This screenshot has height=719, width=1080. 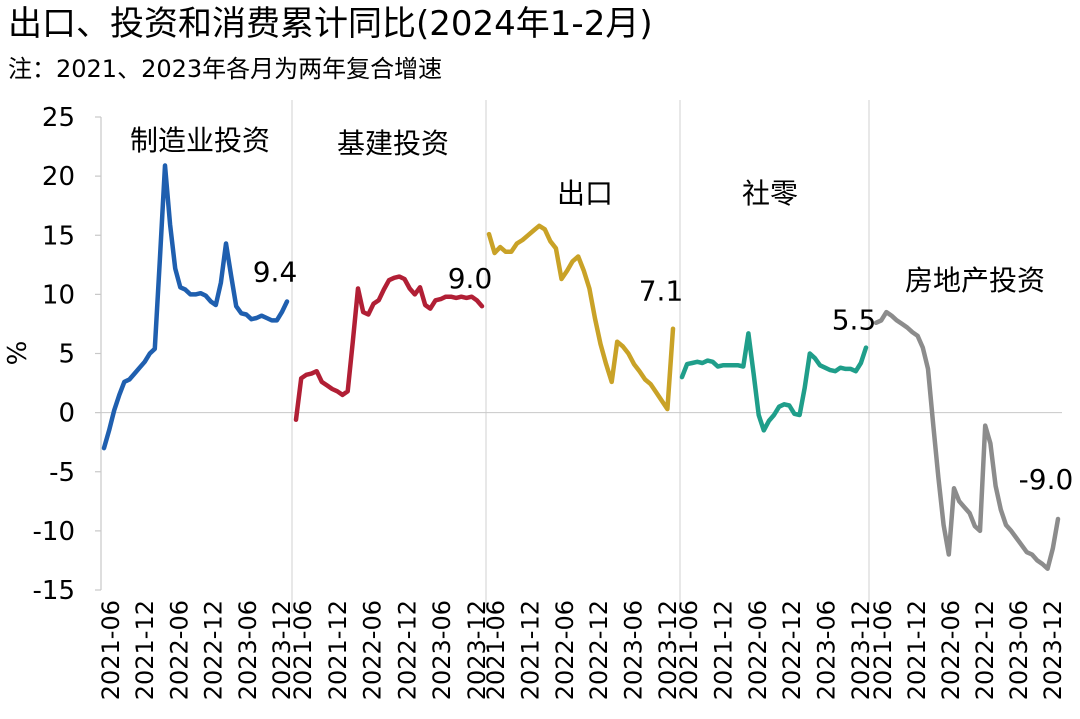 What do you see at coordinates (770, 193) in the screenshot?
I see `series-name-label: 社零` at bounding box center [770, 193].